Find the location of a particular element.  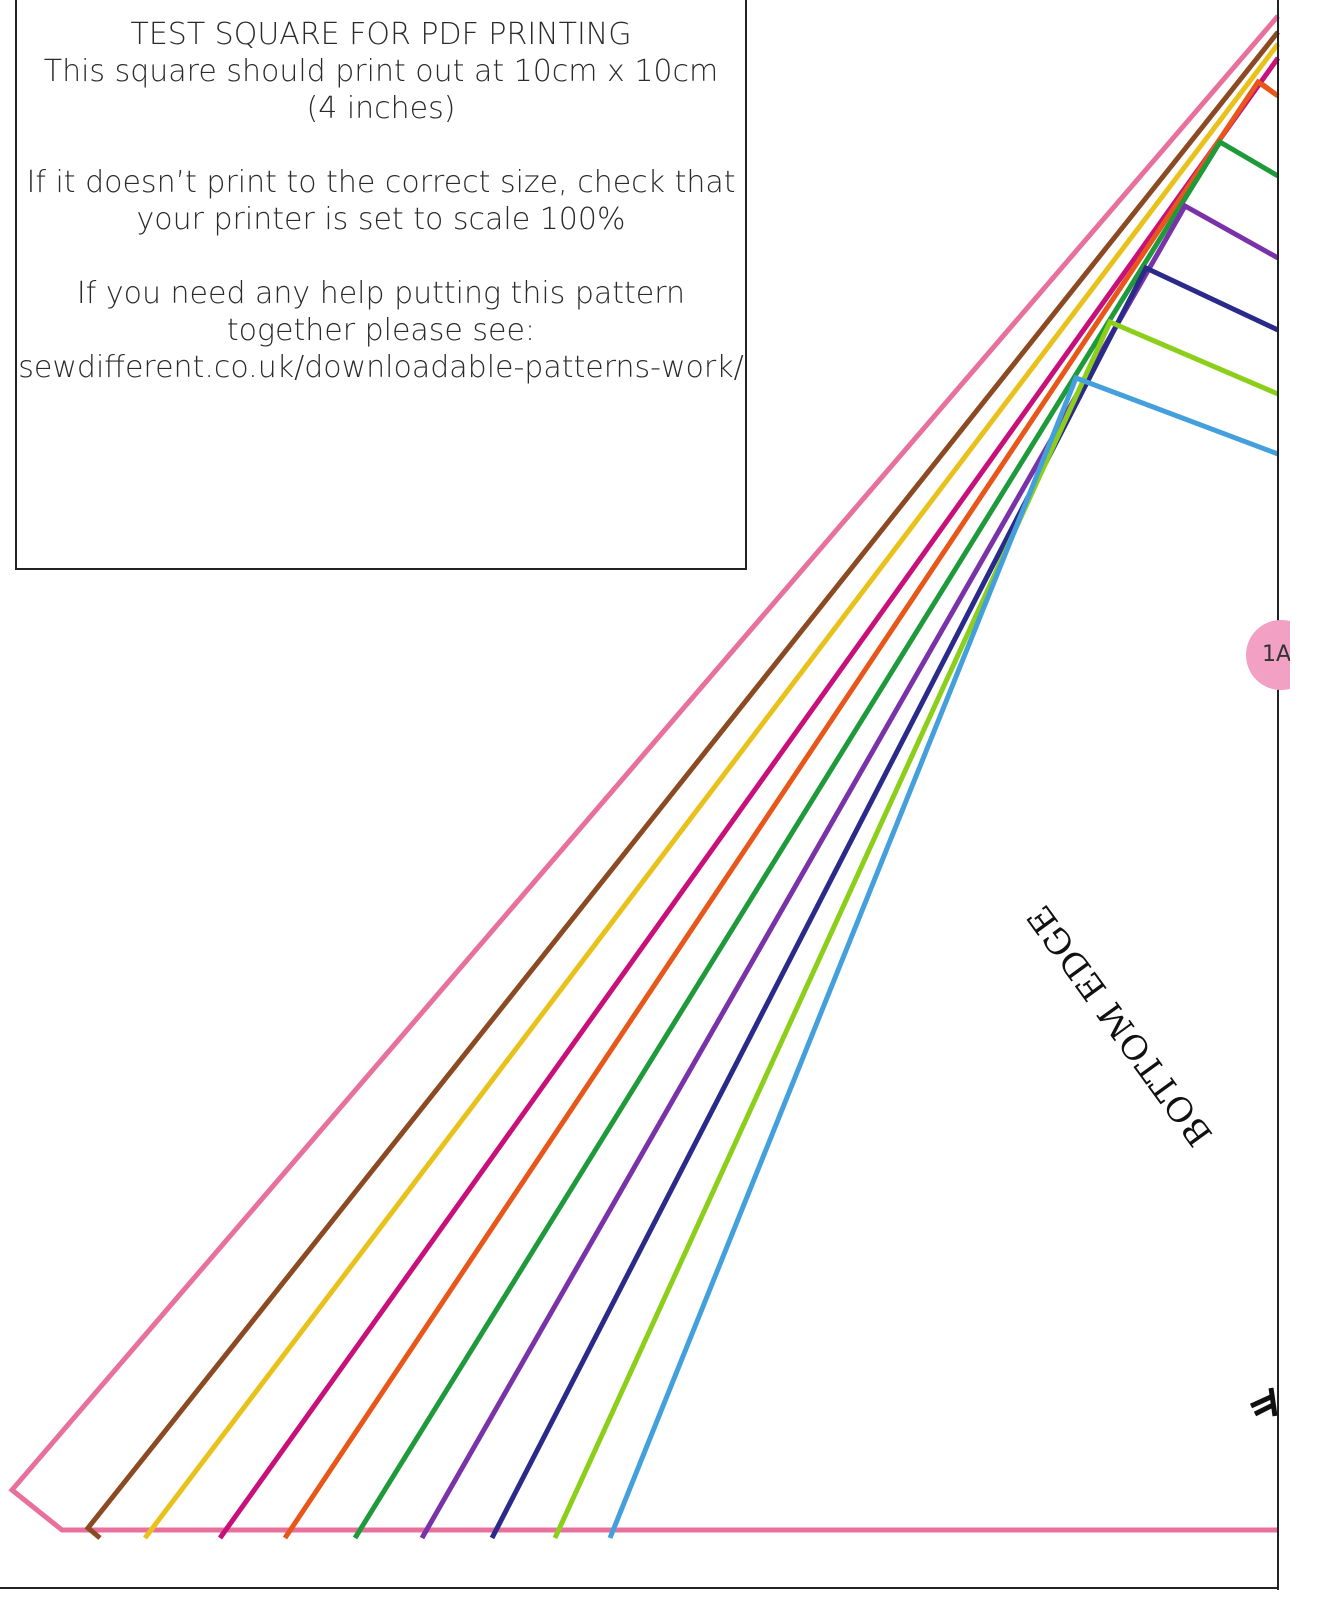

test-square-title: TEST SQUARE FOR PDF PRINTING is located at coordinates (381, 34).